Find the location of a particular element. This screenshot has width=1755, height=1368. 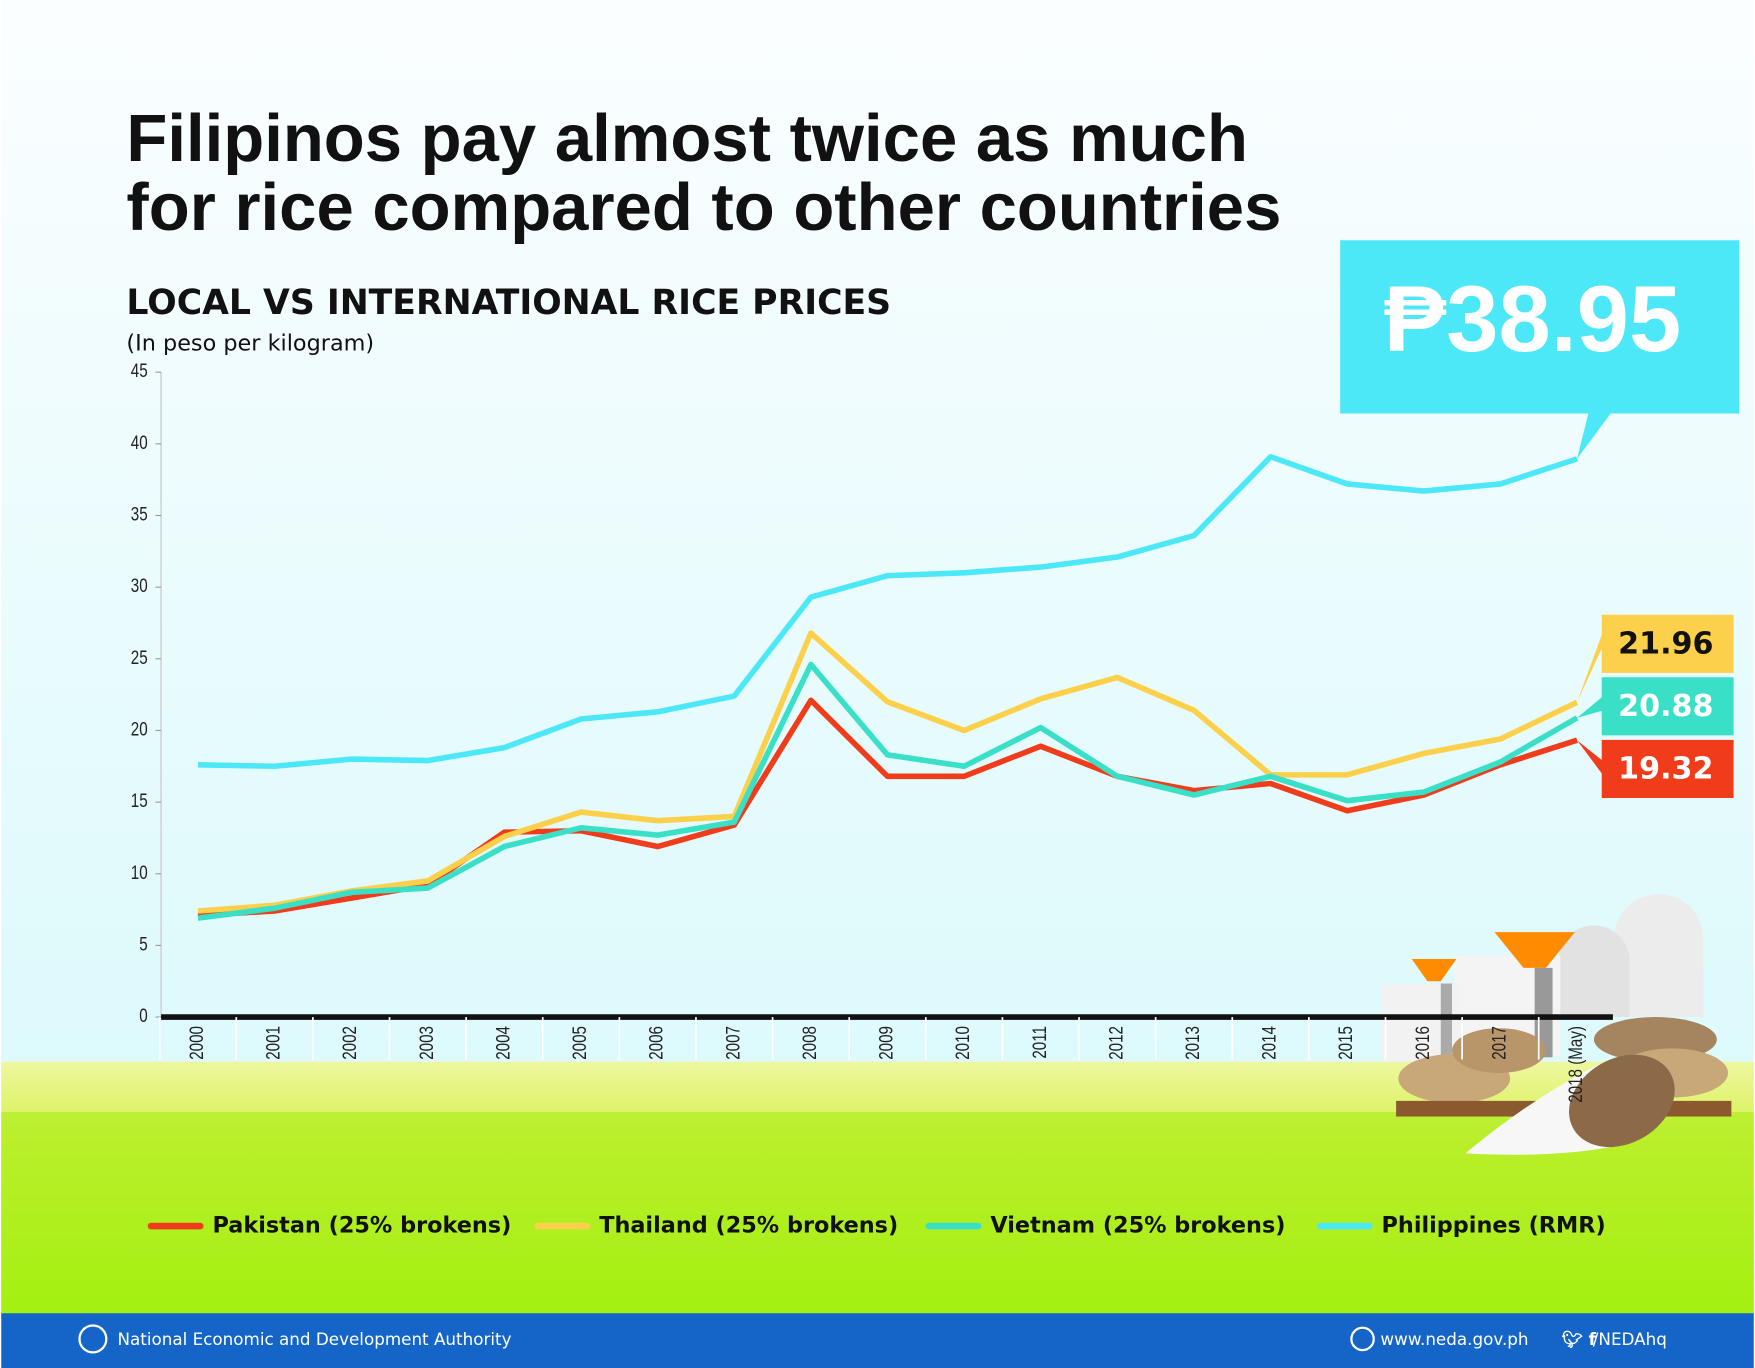

x-tick-label: 2005 is located at coordinates (579, 1043).